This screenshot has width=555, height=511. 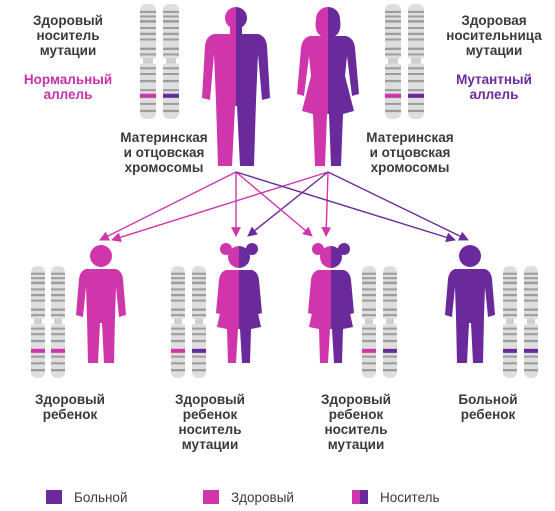 What do you see at coordinates (369, 350) in the screenshot?
I see `child-3-chromosome-a-allele-band` at bounding box center [369, 350].